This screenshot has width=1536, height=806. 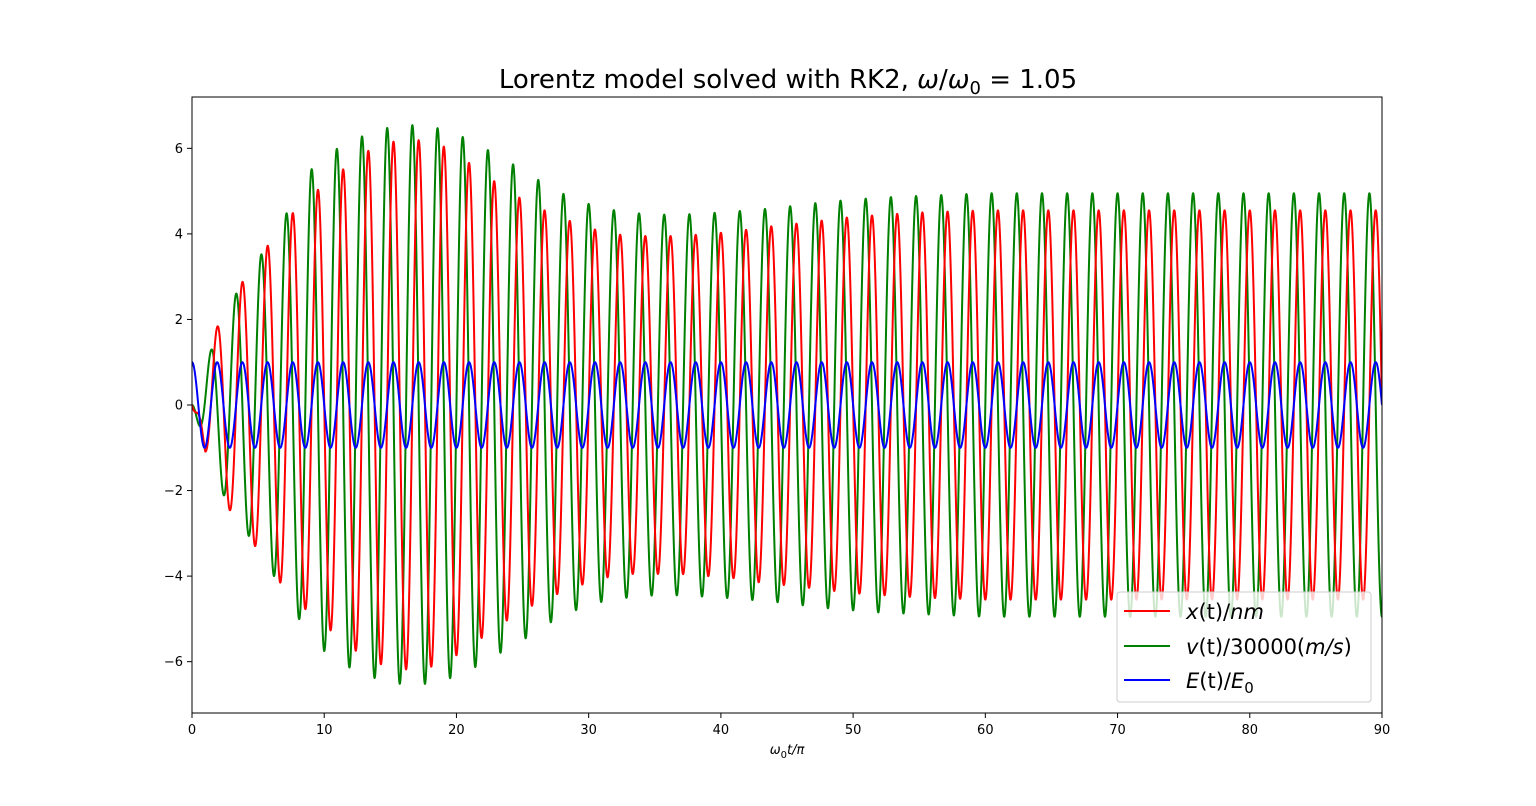 I want to click on x-tick-label: 80, so click(x=1250, y=730).